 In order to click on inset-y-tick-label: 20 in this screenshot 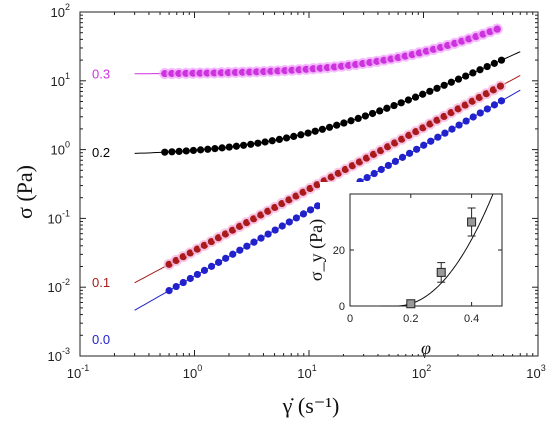, I will do `click(339, 251)`.